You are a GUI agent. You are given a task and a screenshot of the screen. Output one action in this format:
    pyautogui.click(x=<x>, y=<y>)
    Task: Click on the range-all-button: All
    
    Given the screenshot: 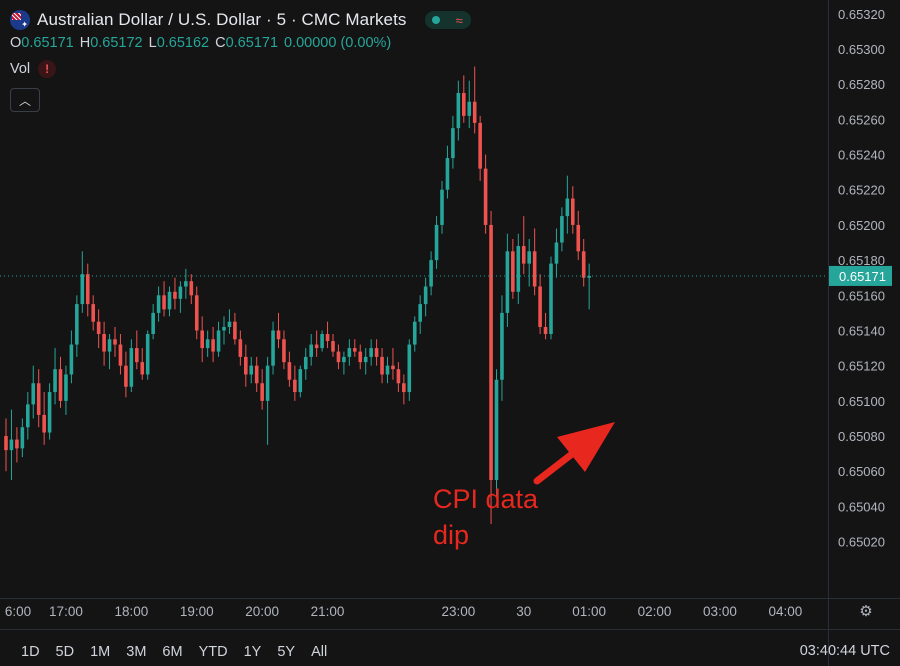 What is the action you would take?
    pyautogui.click(x=319, y=652)
    